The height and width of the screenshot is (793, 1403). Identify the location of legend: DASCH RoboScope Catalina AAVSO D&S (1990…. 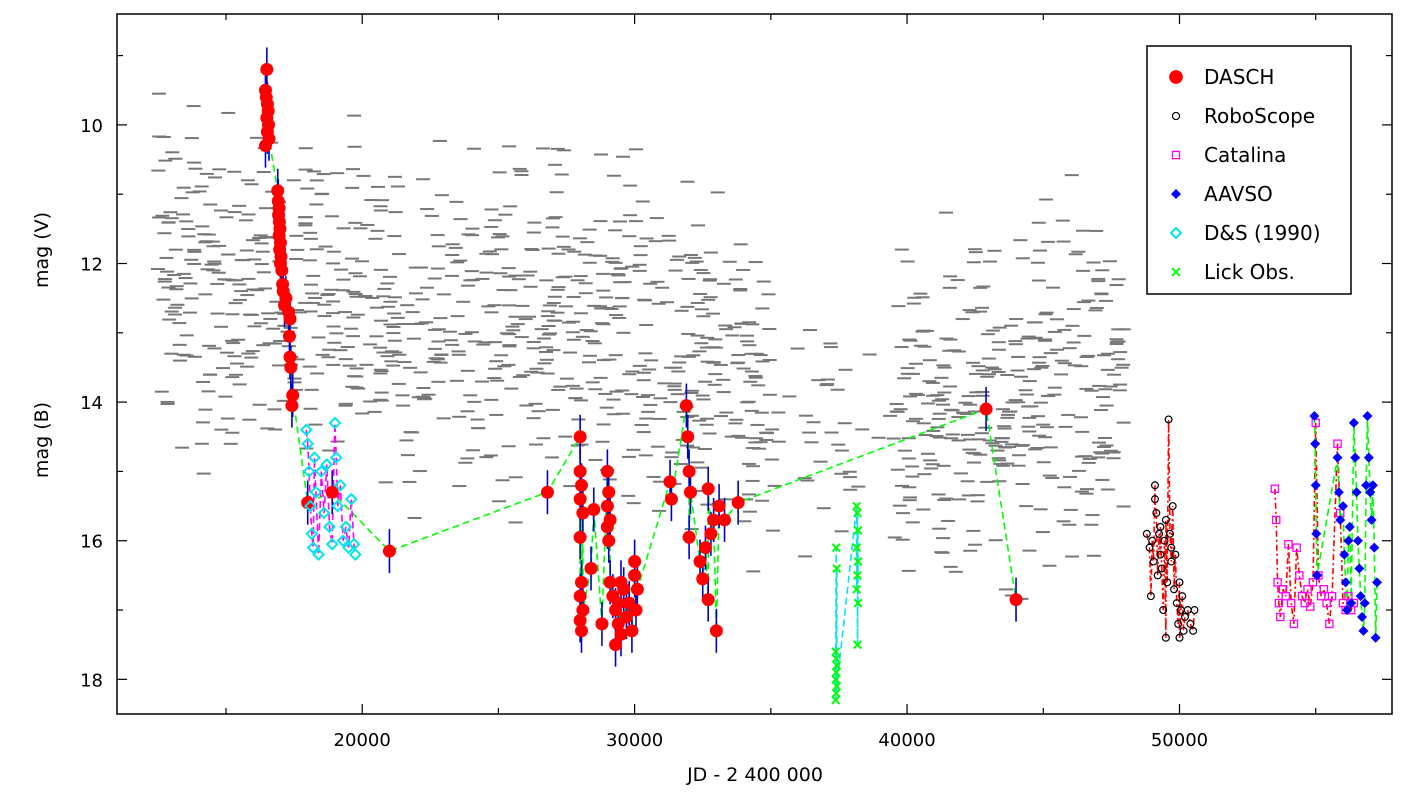
(1249, 170).